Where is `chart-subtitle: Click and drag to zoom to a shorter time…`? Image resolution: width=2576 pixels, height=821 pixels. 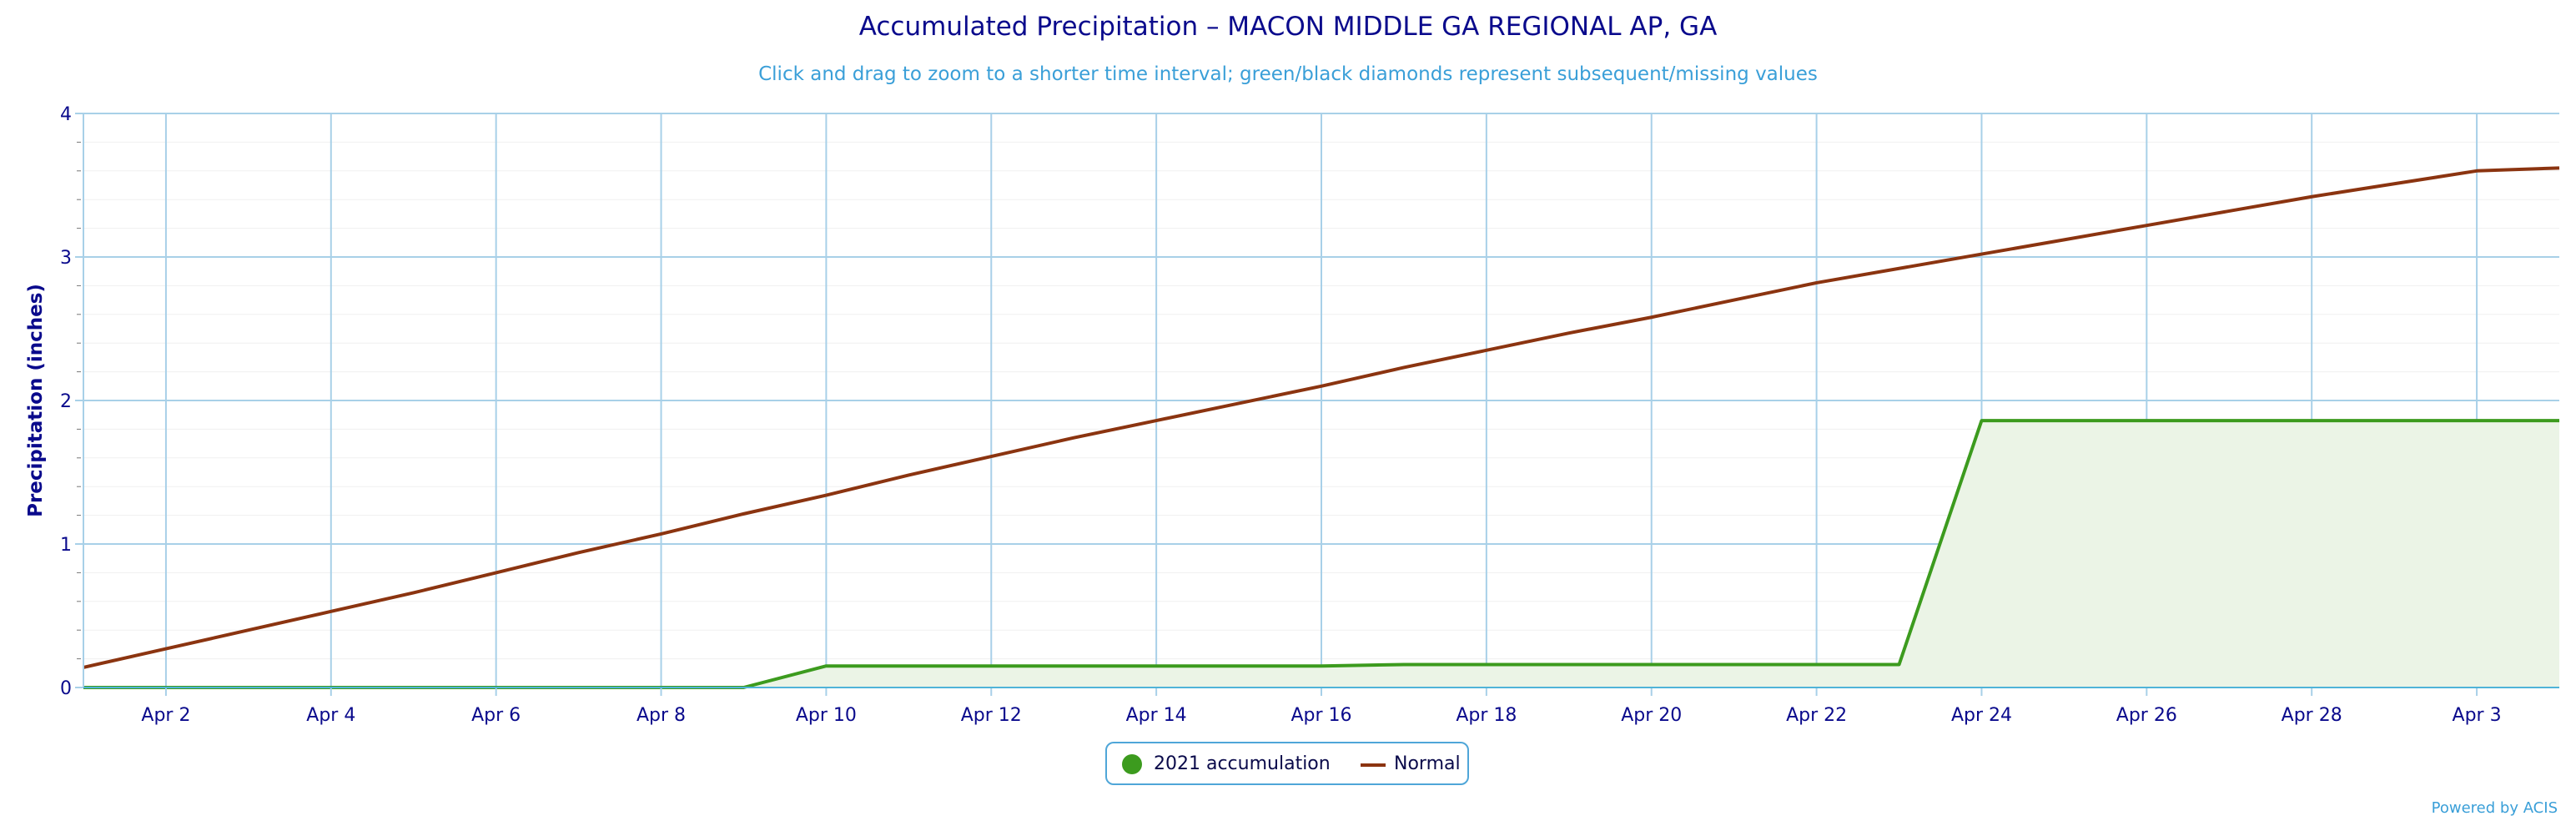 chart-subtitle: Click and drag to zoom to a shorter time… is located at coordinates (1288, 74).